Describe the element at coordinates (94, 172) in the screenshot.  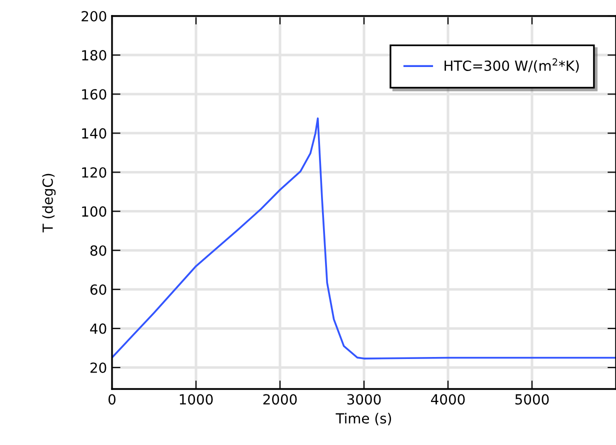
I see `y-tick-label: 120` at that location.